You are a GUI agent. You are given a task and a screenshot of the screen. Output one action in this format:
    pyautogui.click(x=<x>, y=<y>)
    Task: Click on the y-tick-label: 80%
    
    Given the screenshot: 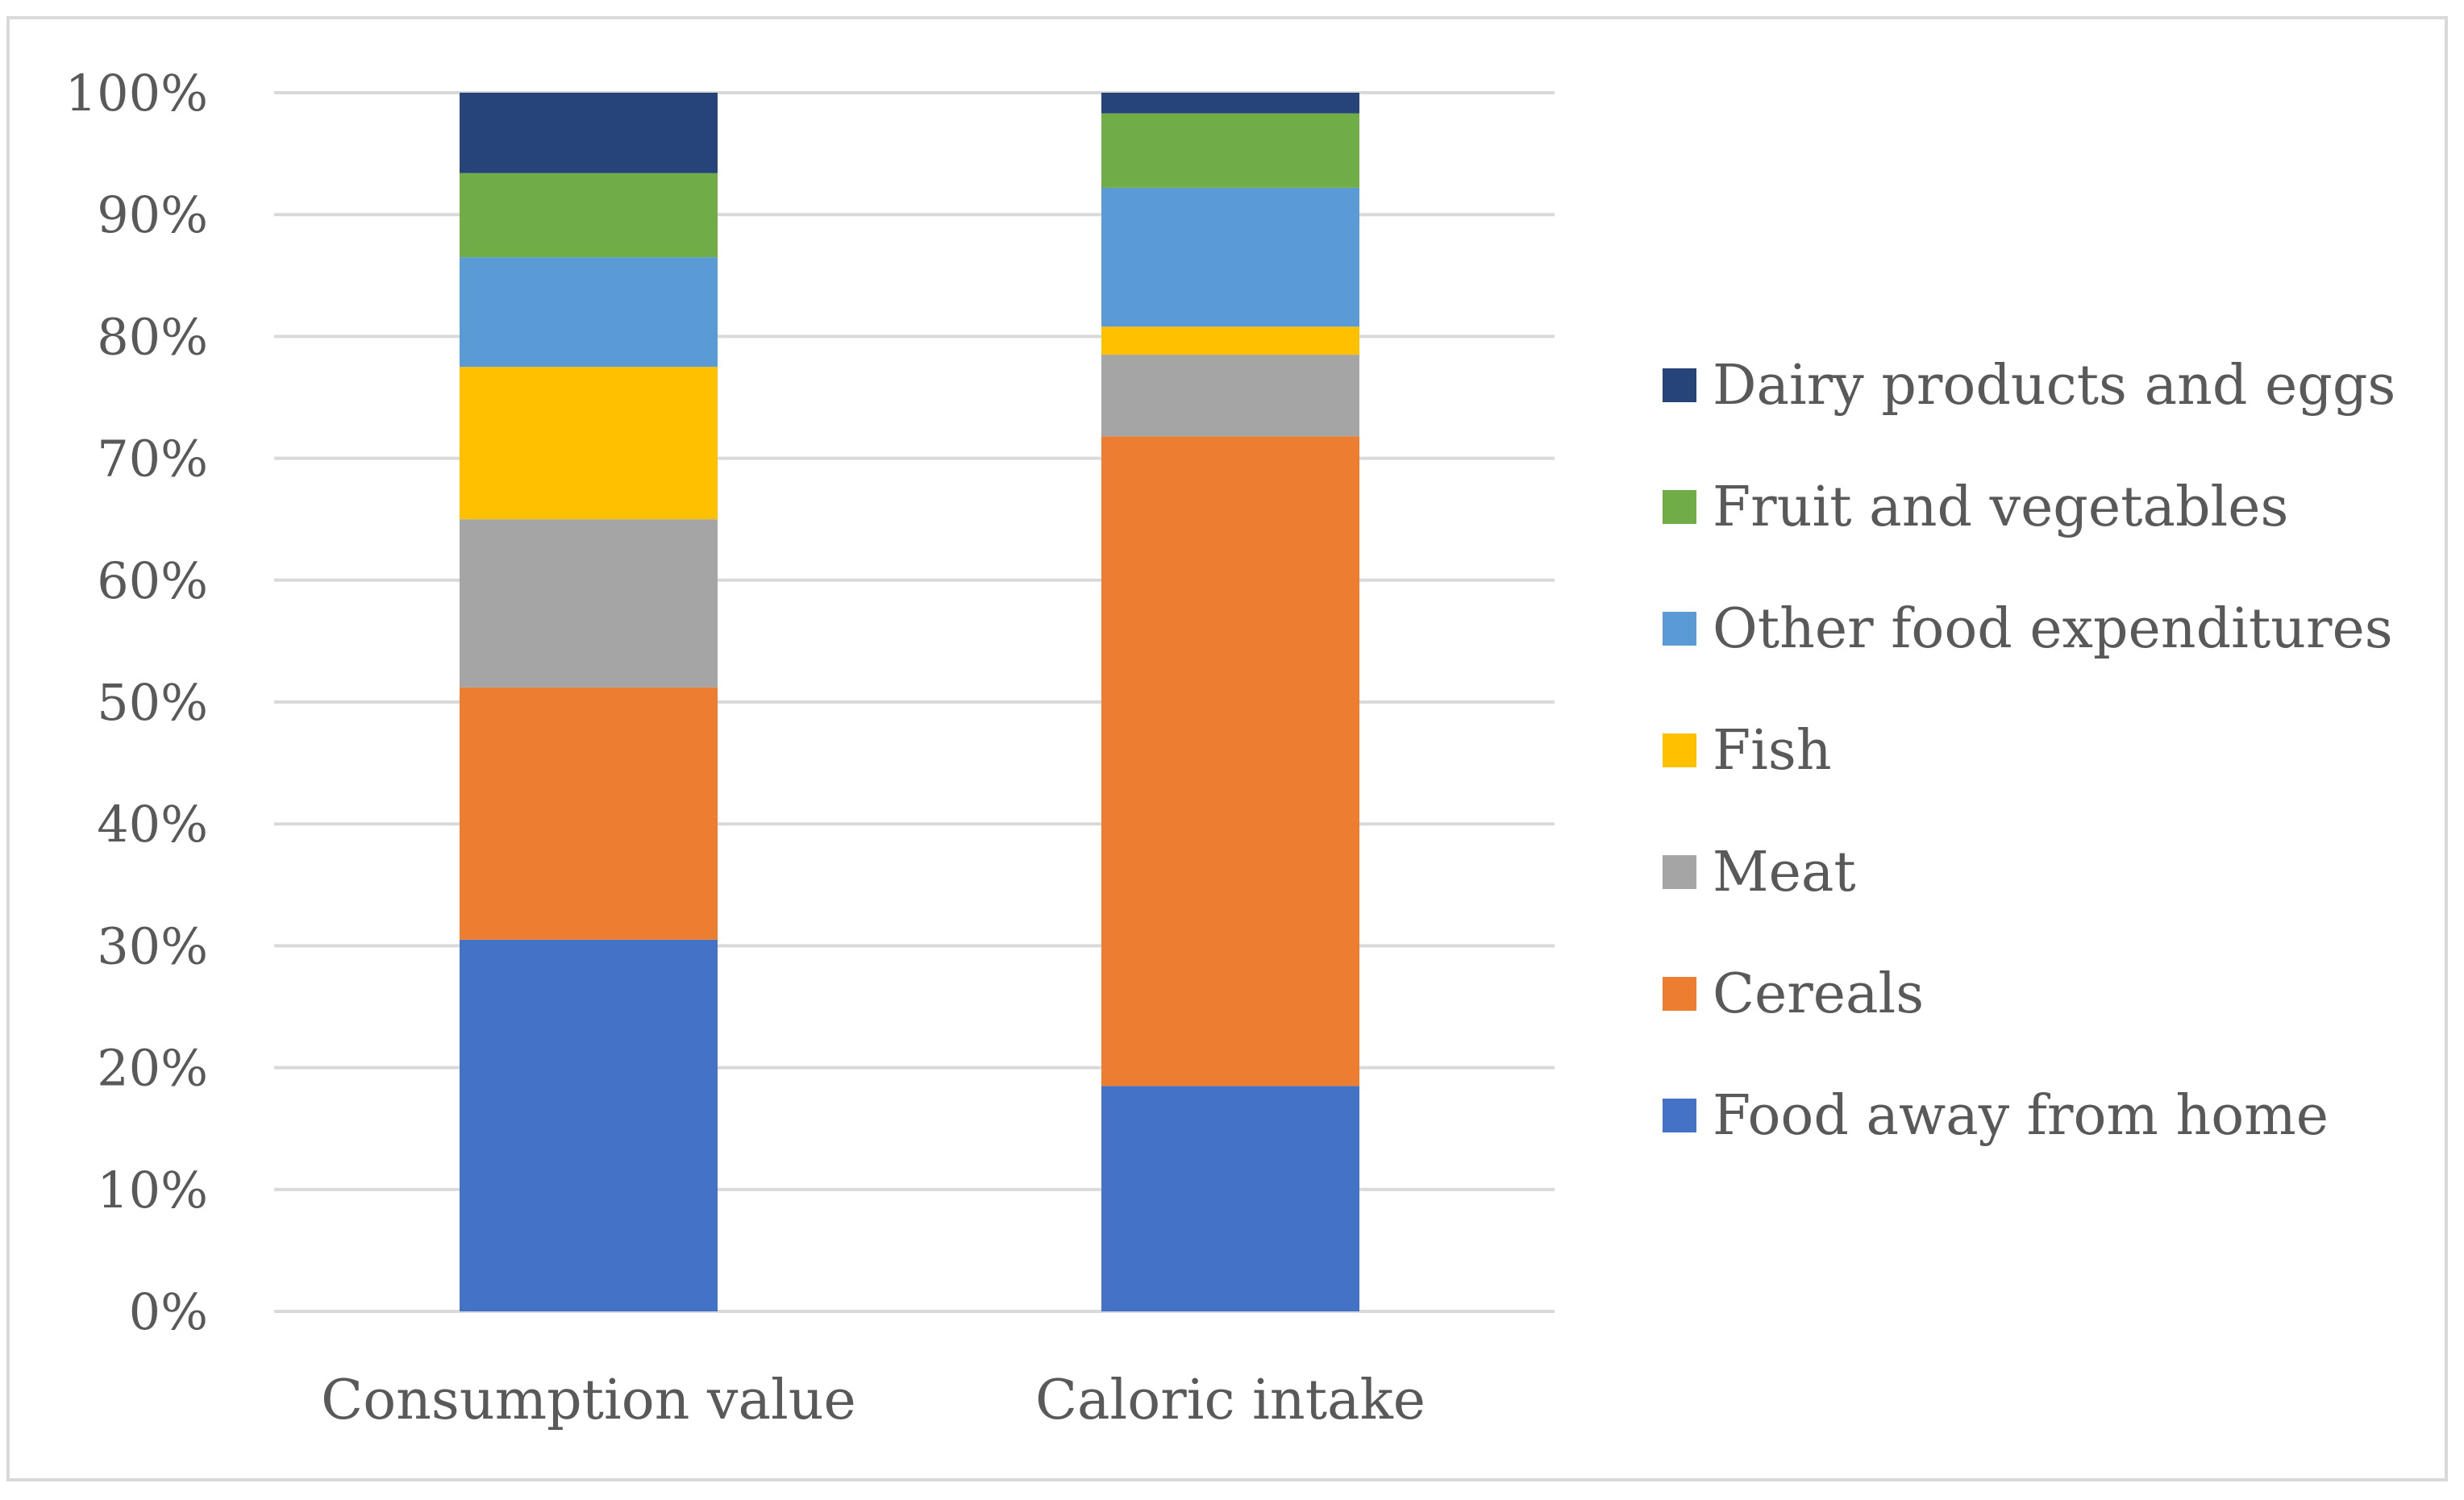 What is the action you would take?
    pyautogui.click(x=152, y=336)
    